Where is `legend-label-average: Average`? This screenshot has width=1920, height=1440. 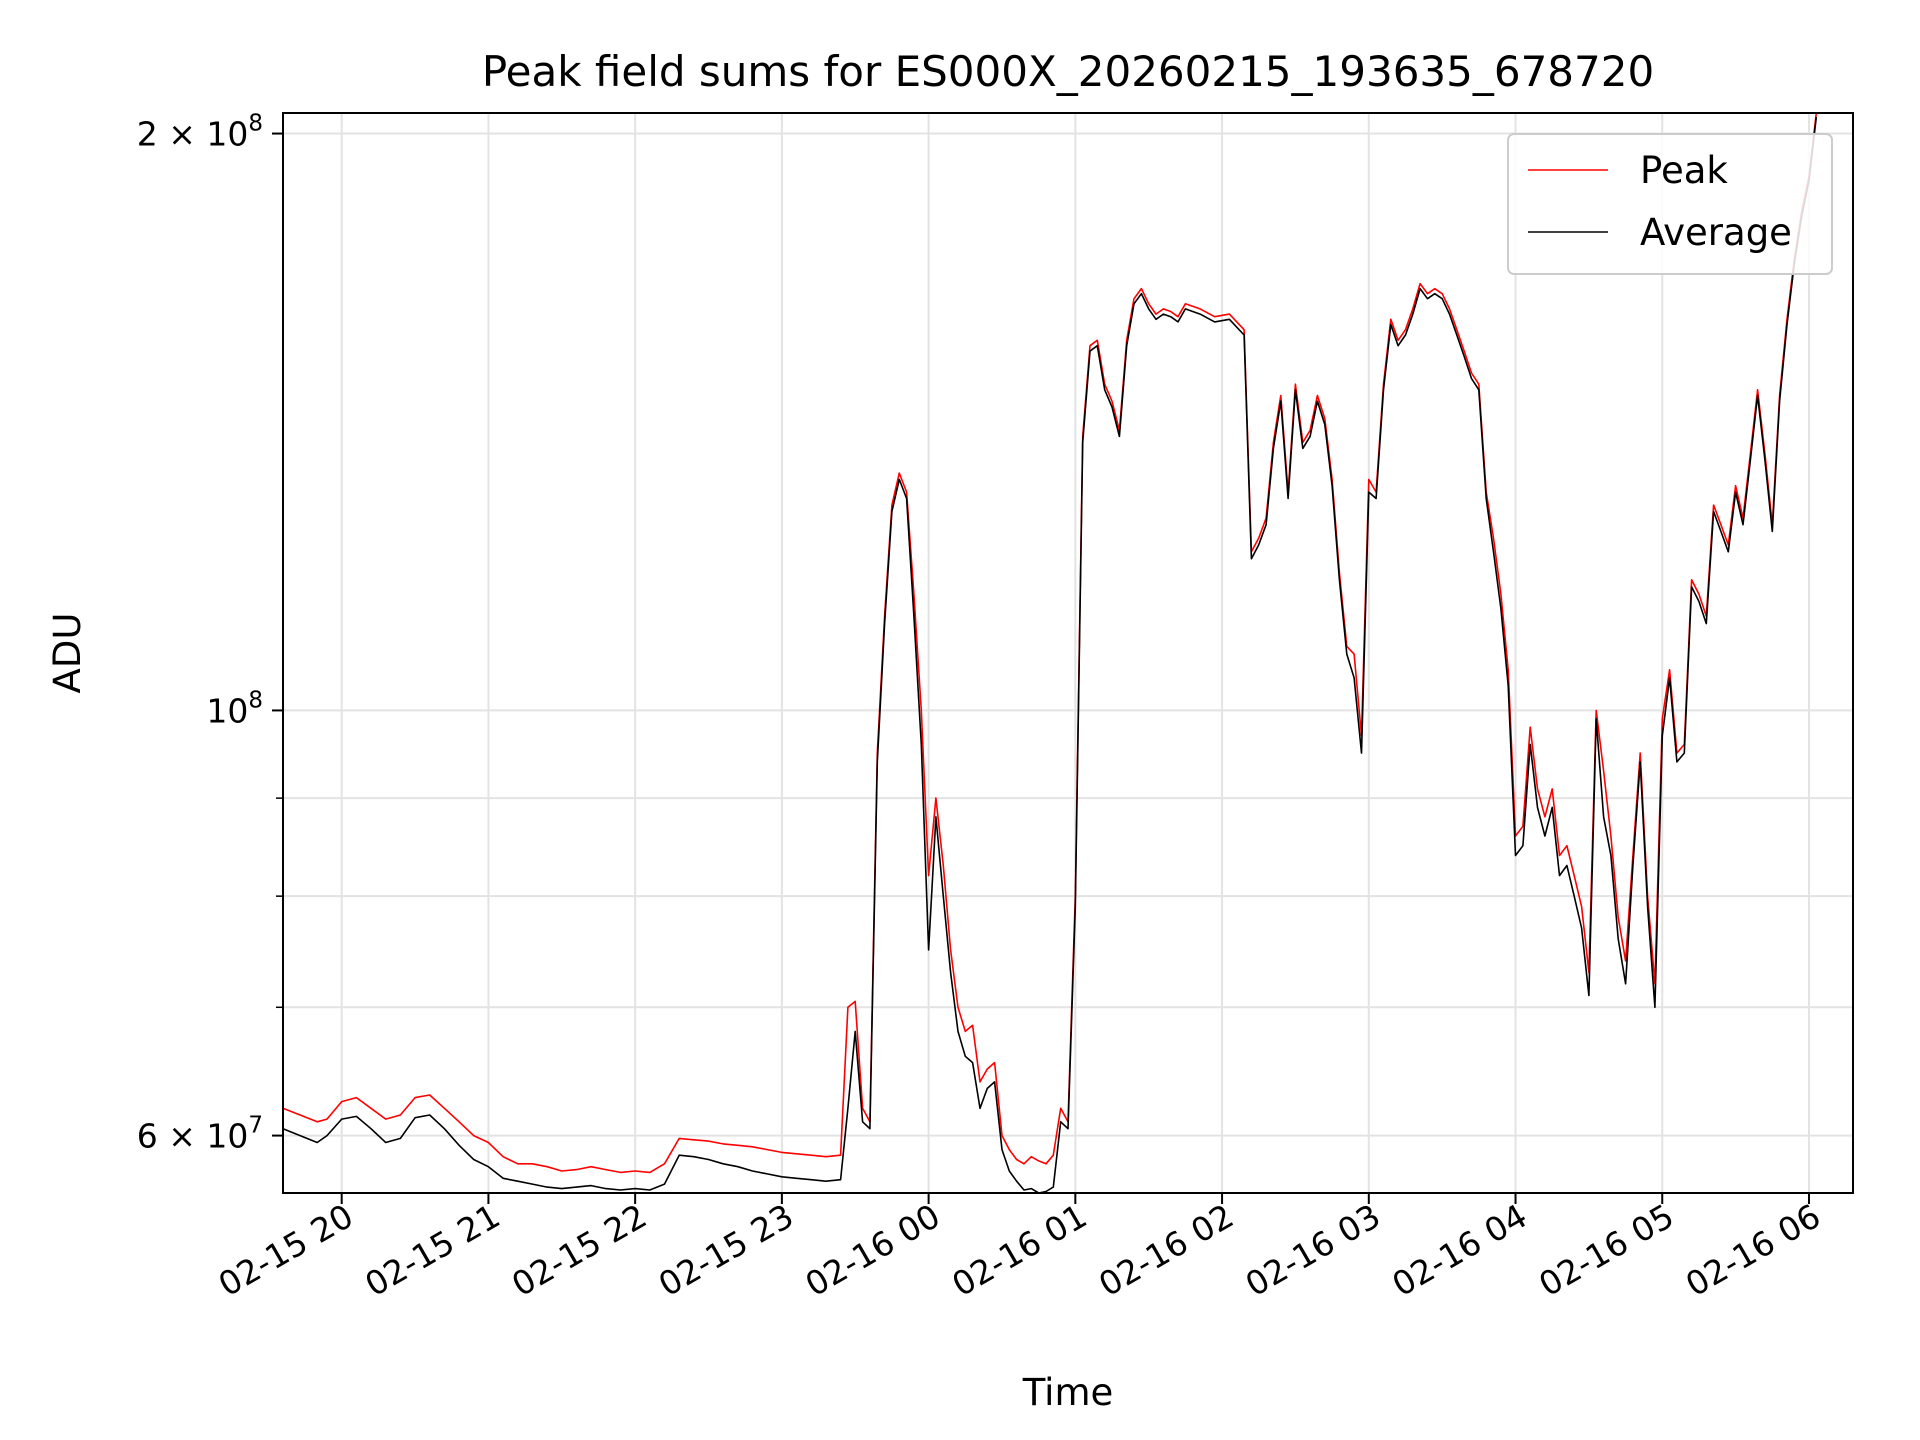 legend-label-average: Average is located at coordinates (1716, 232).